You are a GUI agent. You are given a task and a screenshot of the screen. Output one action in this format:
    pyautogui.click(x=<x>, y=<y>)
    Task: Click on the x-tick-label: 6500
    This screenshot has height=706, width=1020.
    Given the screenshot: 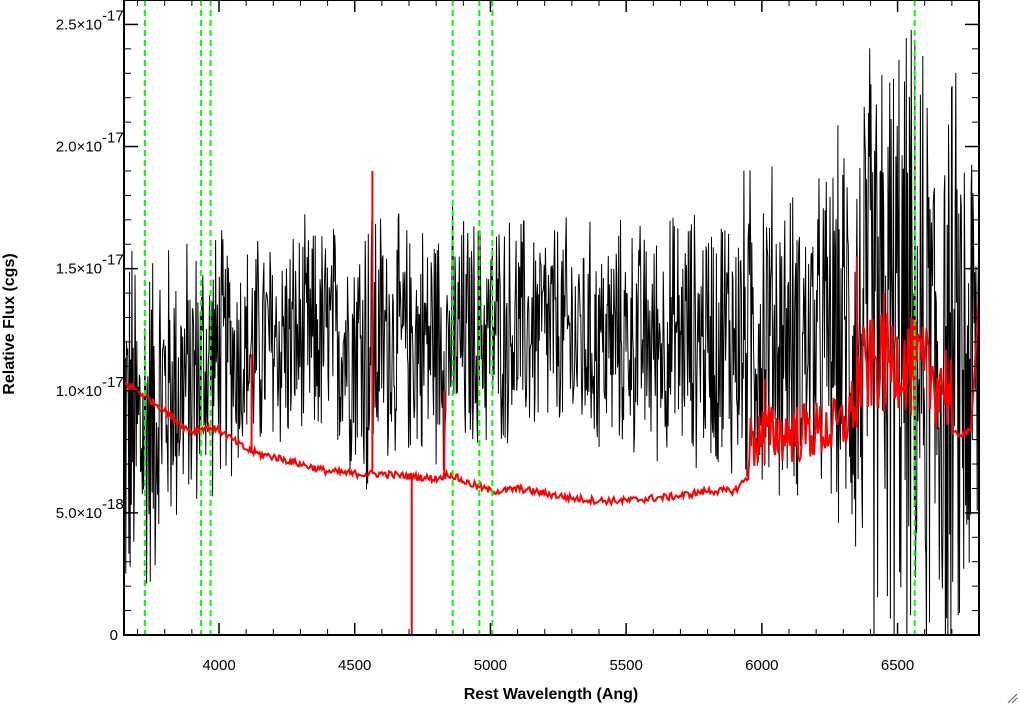 What is the action you would take?
    pyautogui.click(x=897, y=665)
    